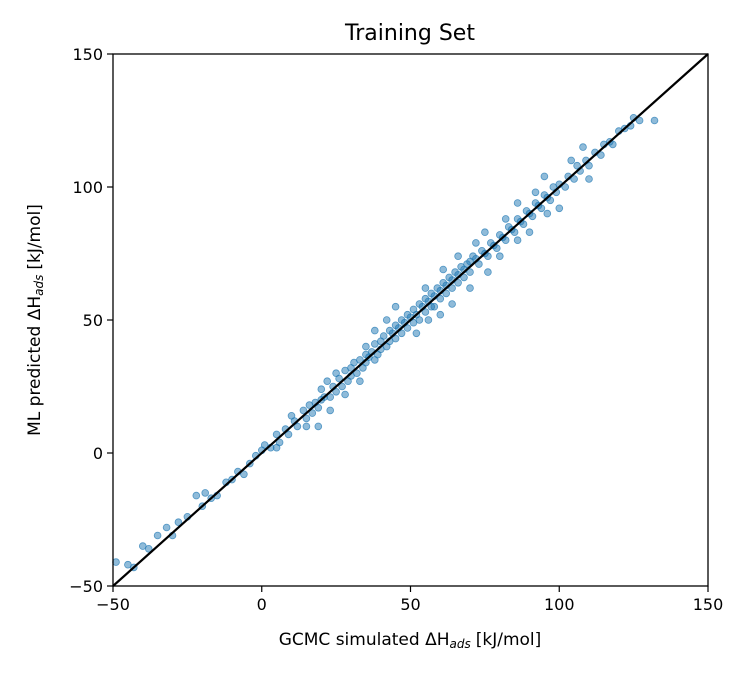  What do you see at coordinates (35, 366) in the screenshot?
I see `y-axis-label-prefix: ML predicted ΔH` at bounding box center [35, 366].